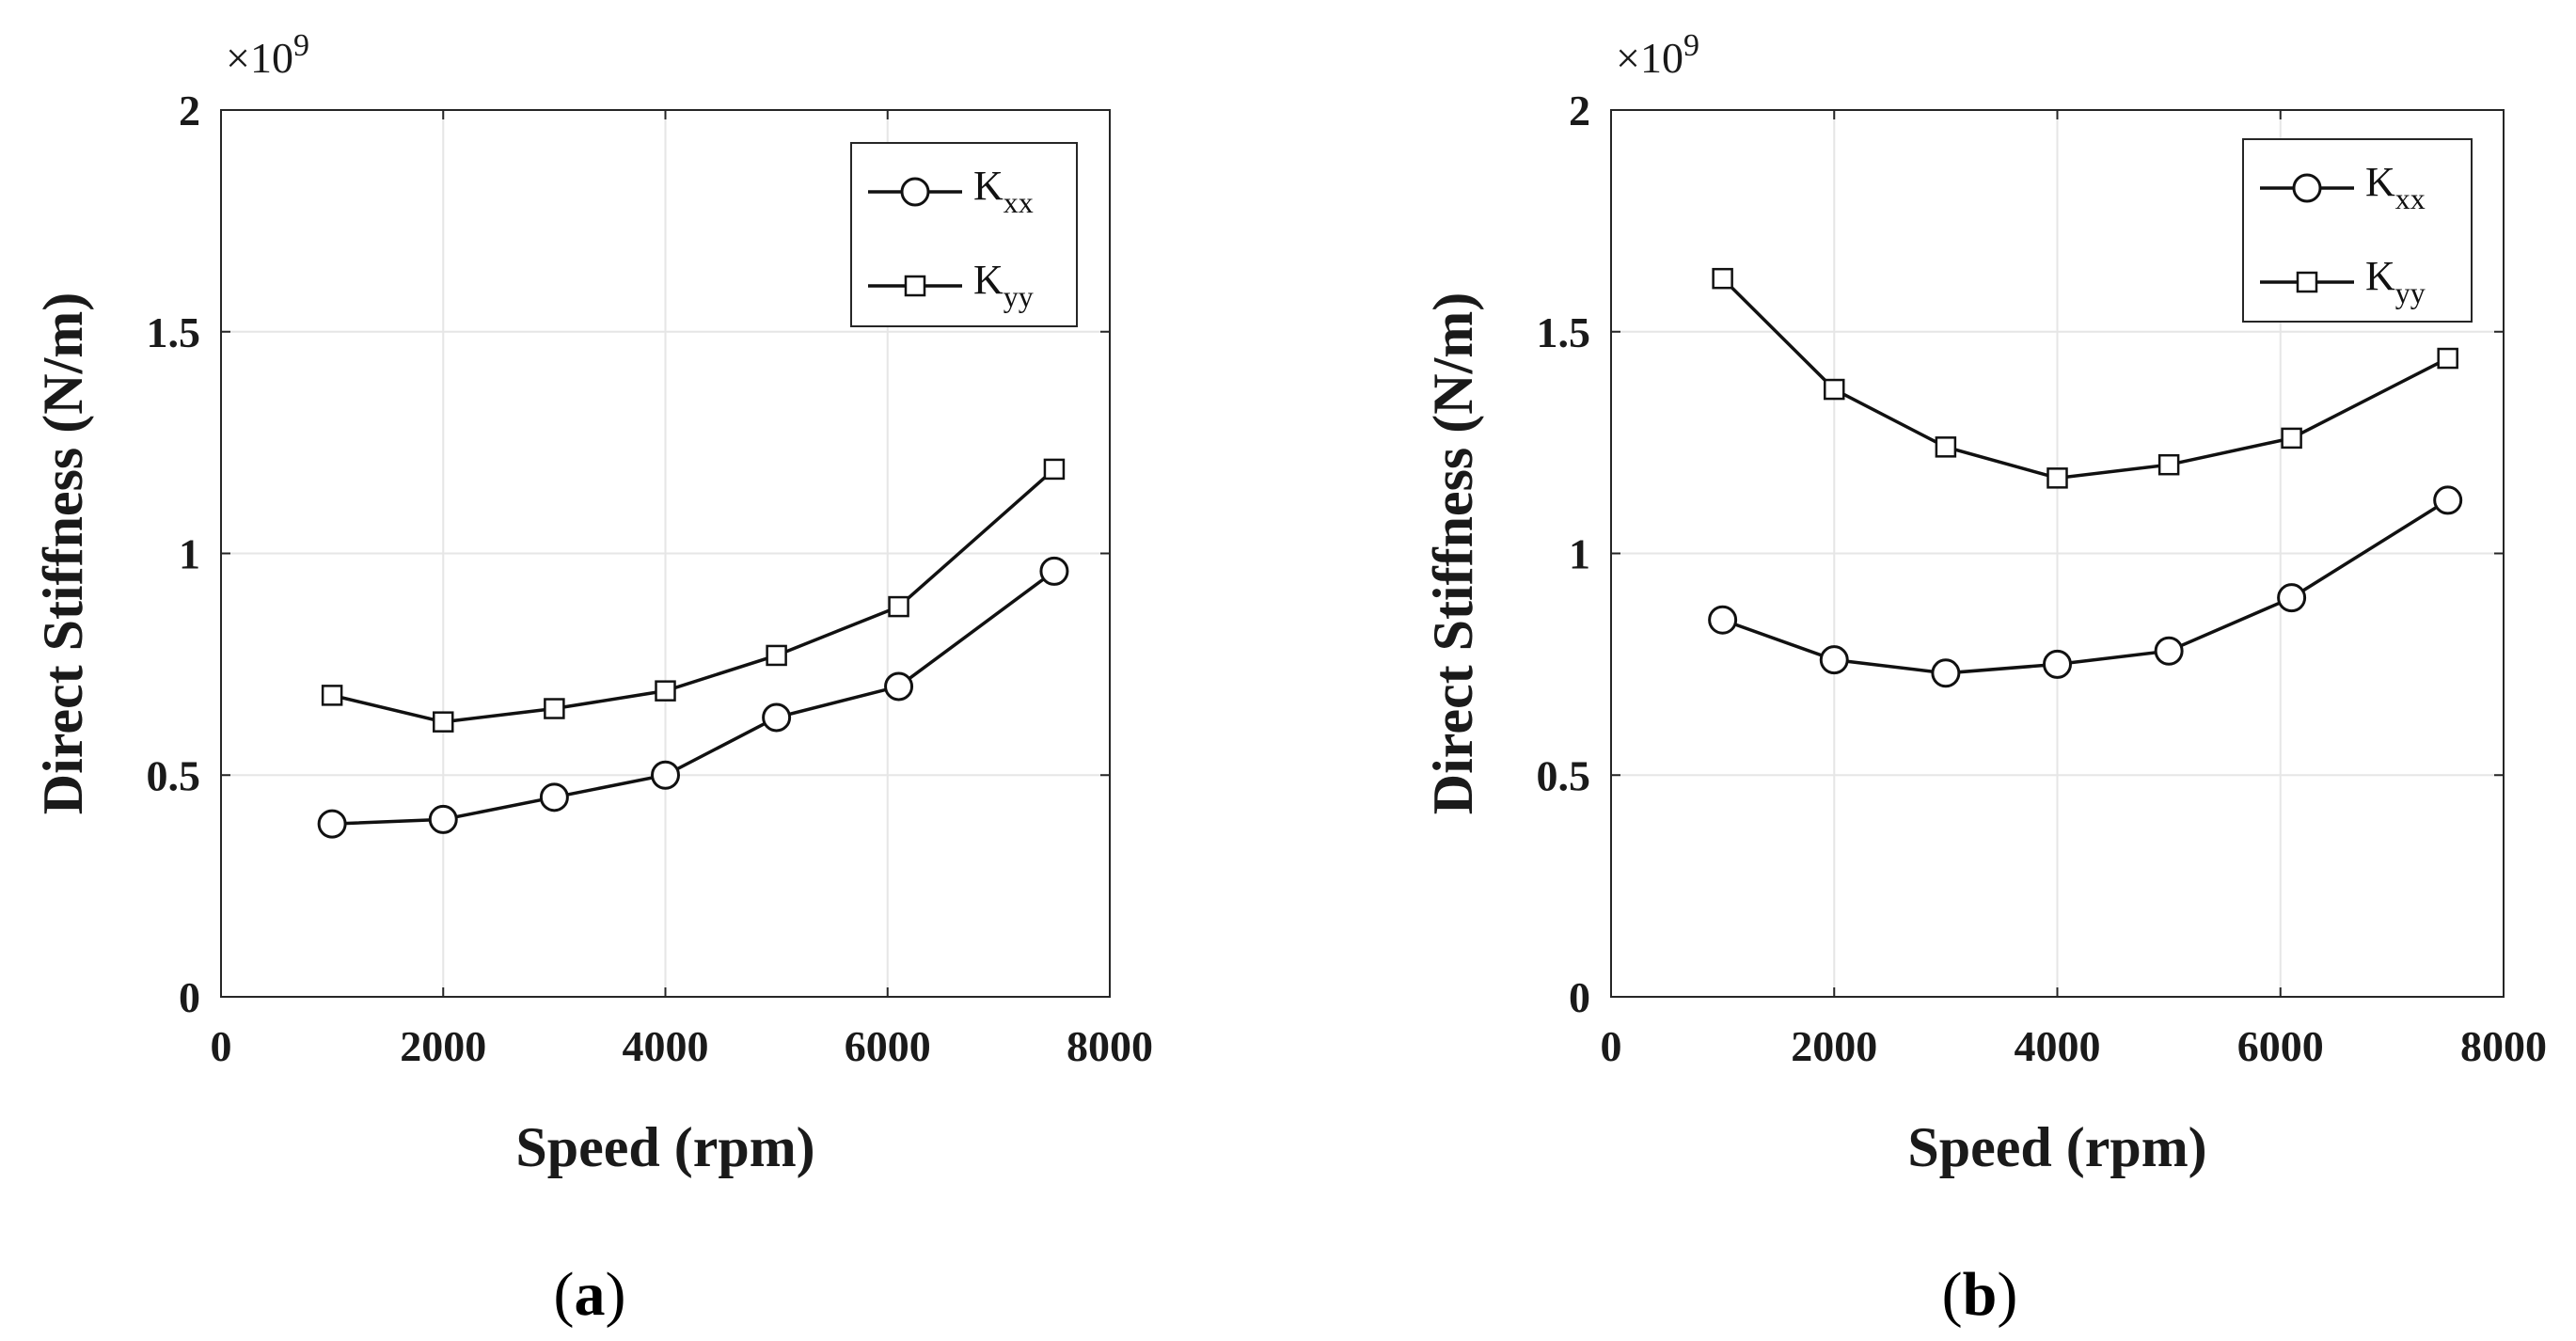  Describe the element at coordinates (1579, 110) in the screenshot. I see `panel-b-y-tick-label: 2` at that location.